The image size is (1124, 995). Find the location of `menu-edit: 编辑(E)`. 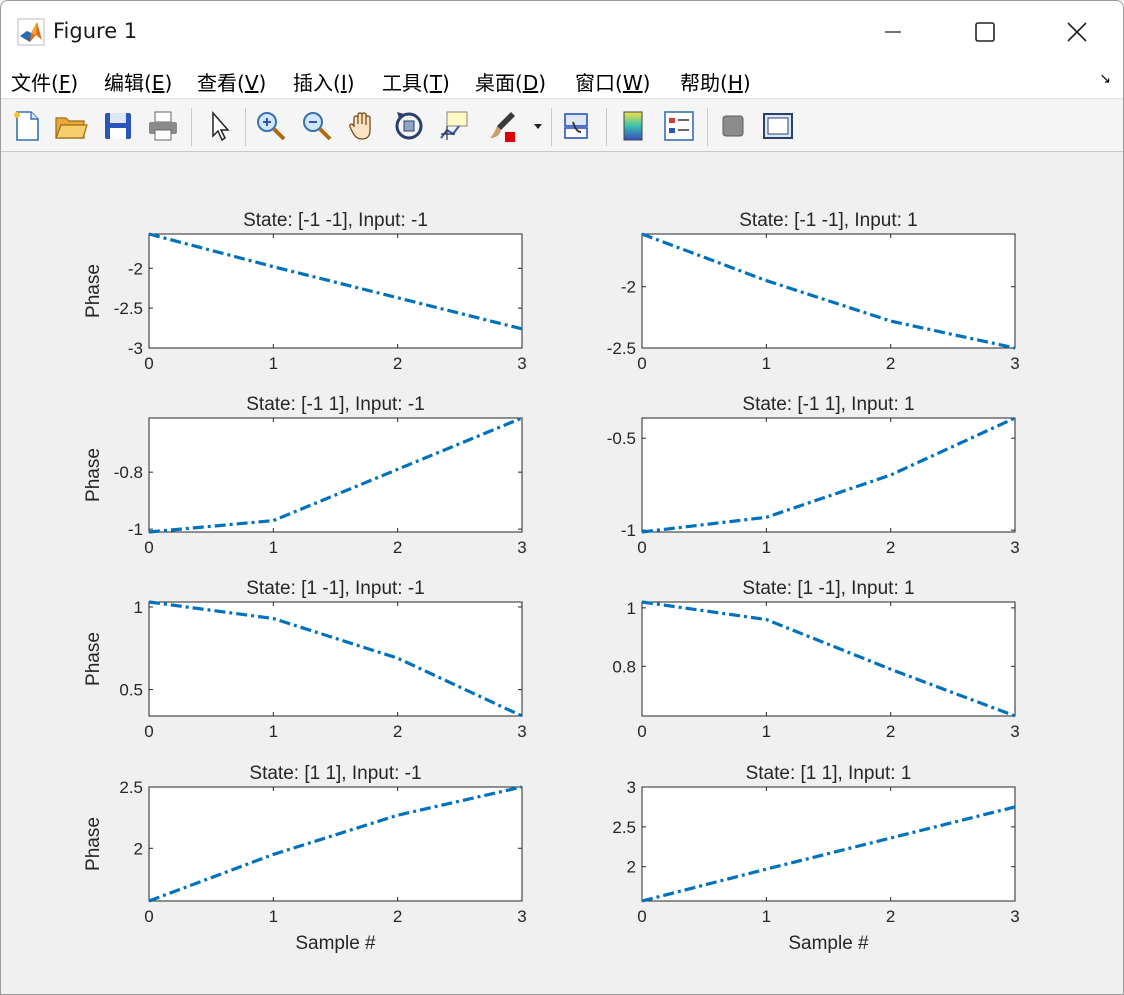

menu-edit: 编辑(E) is located at coordinates (138, 83).